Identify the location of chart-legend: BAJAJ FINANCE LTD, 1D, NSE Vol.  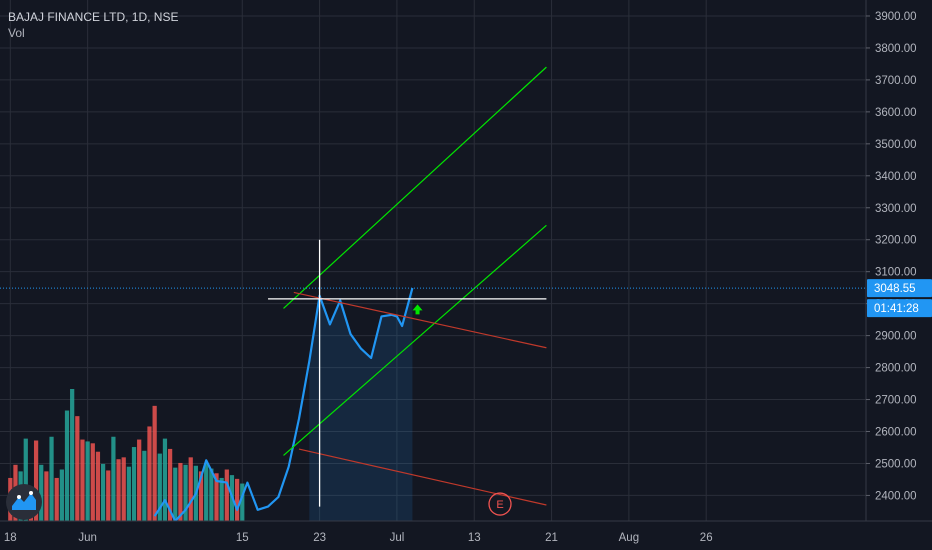
(93, 25).